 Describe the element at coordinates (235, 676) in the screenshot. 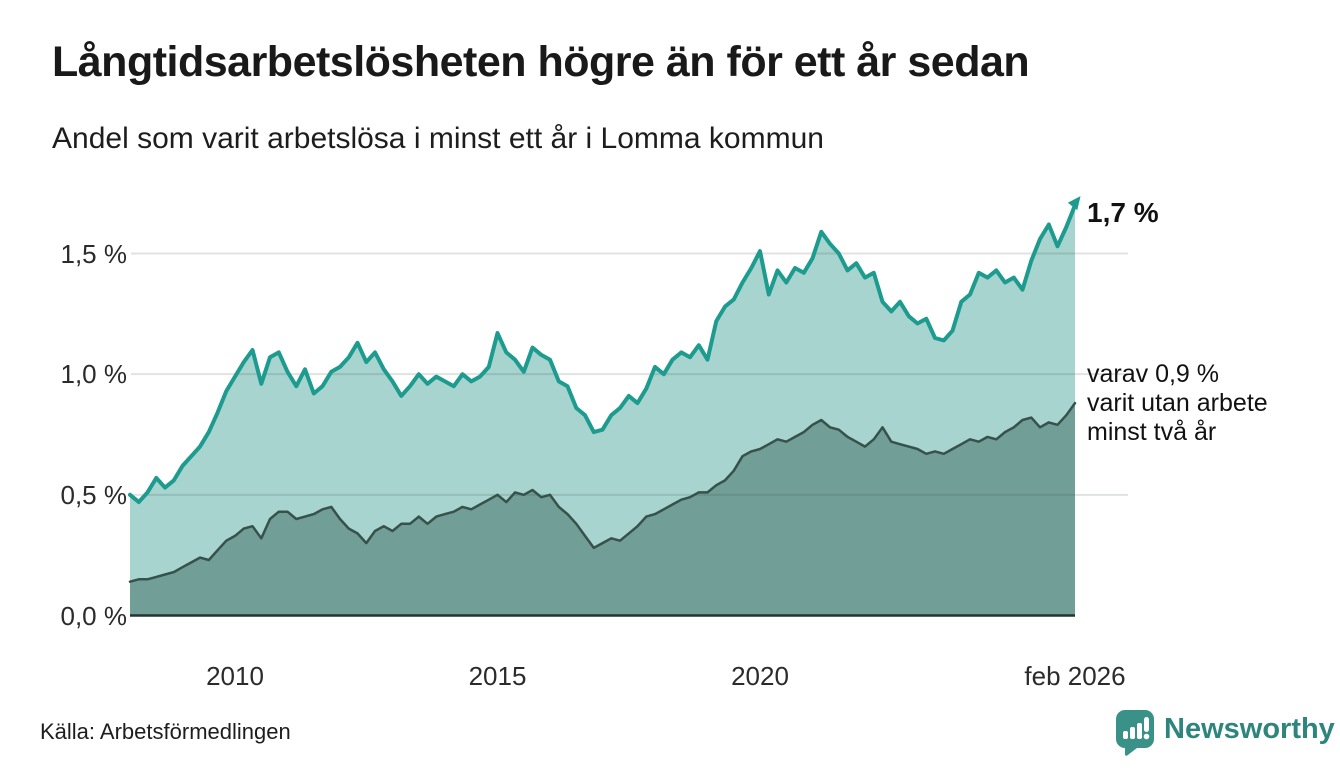

I see `x-axis-tick-label: 2010` at that location.